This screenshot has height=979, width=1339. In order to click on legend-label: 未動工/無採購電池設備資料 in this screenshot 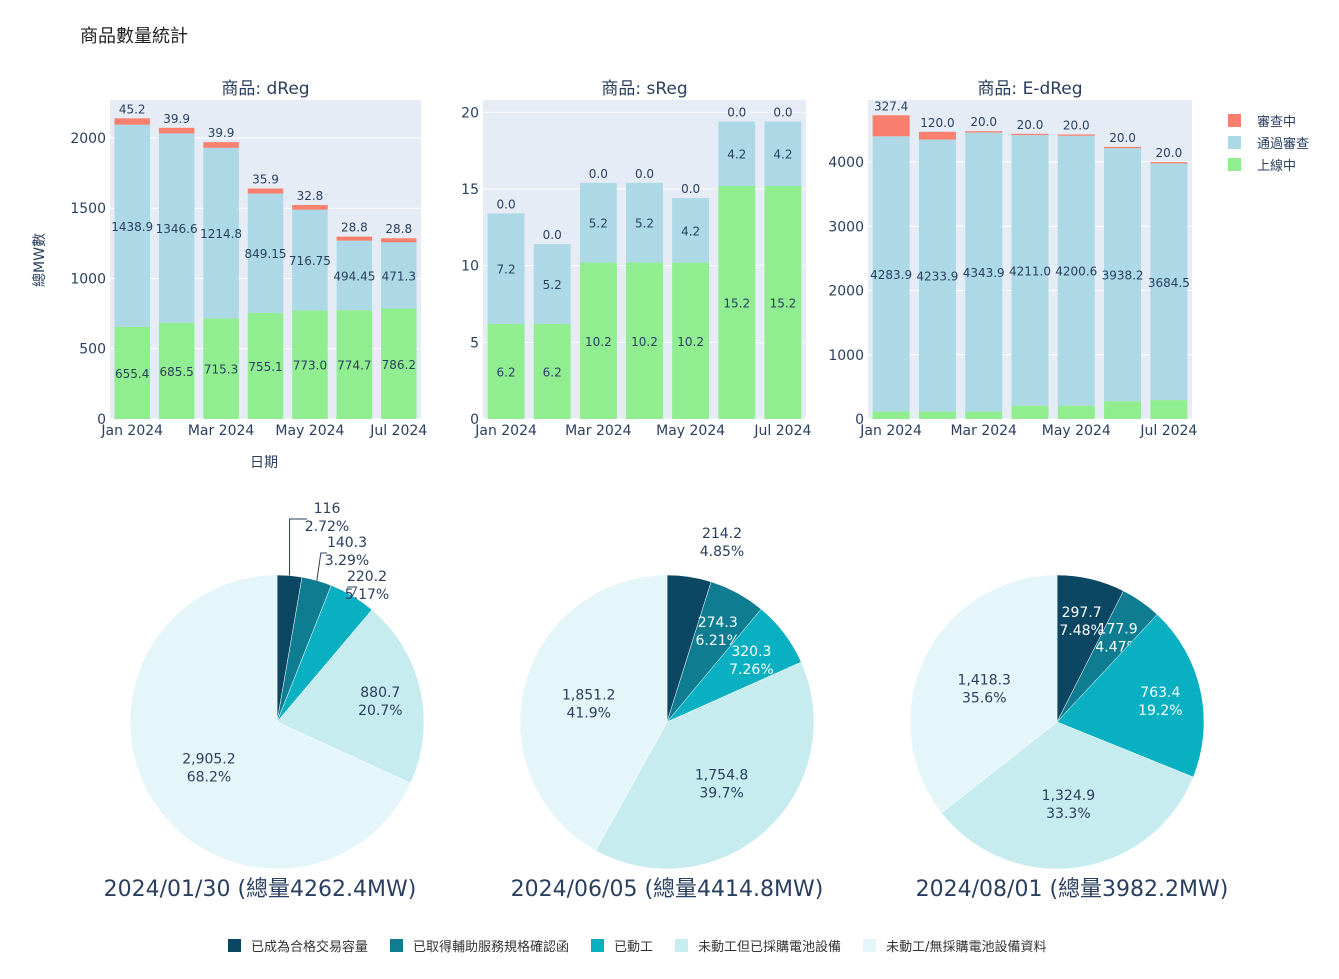, I will do `click(966, 947)`.